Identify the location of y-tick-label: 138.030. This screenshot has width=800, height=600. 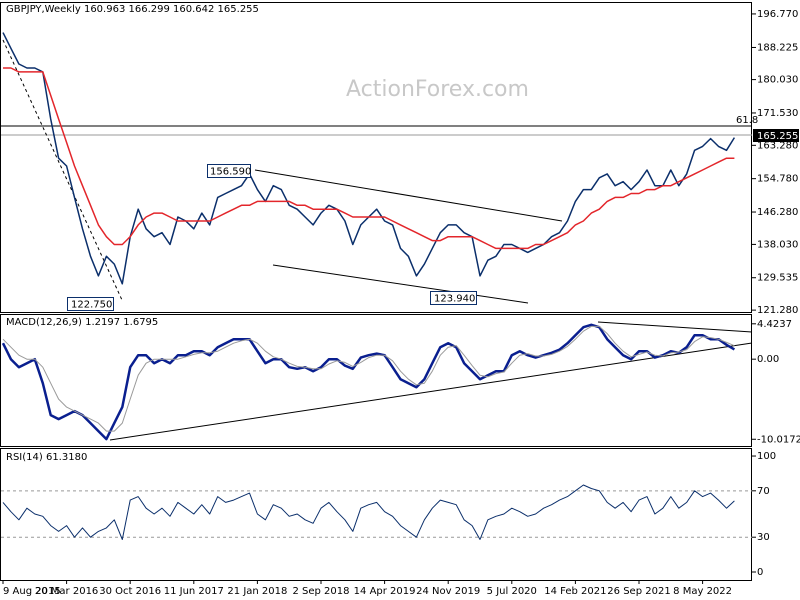
(777, 244).